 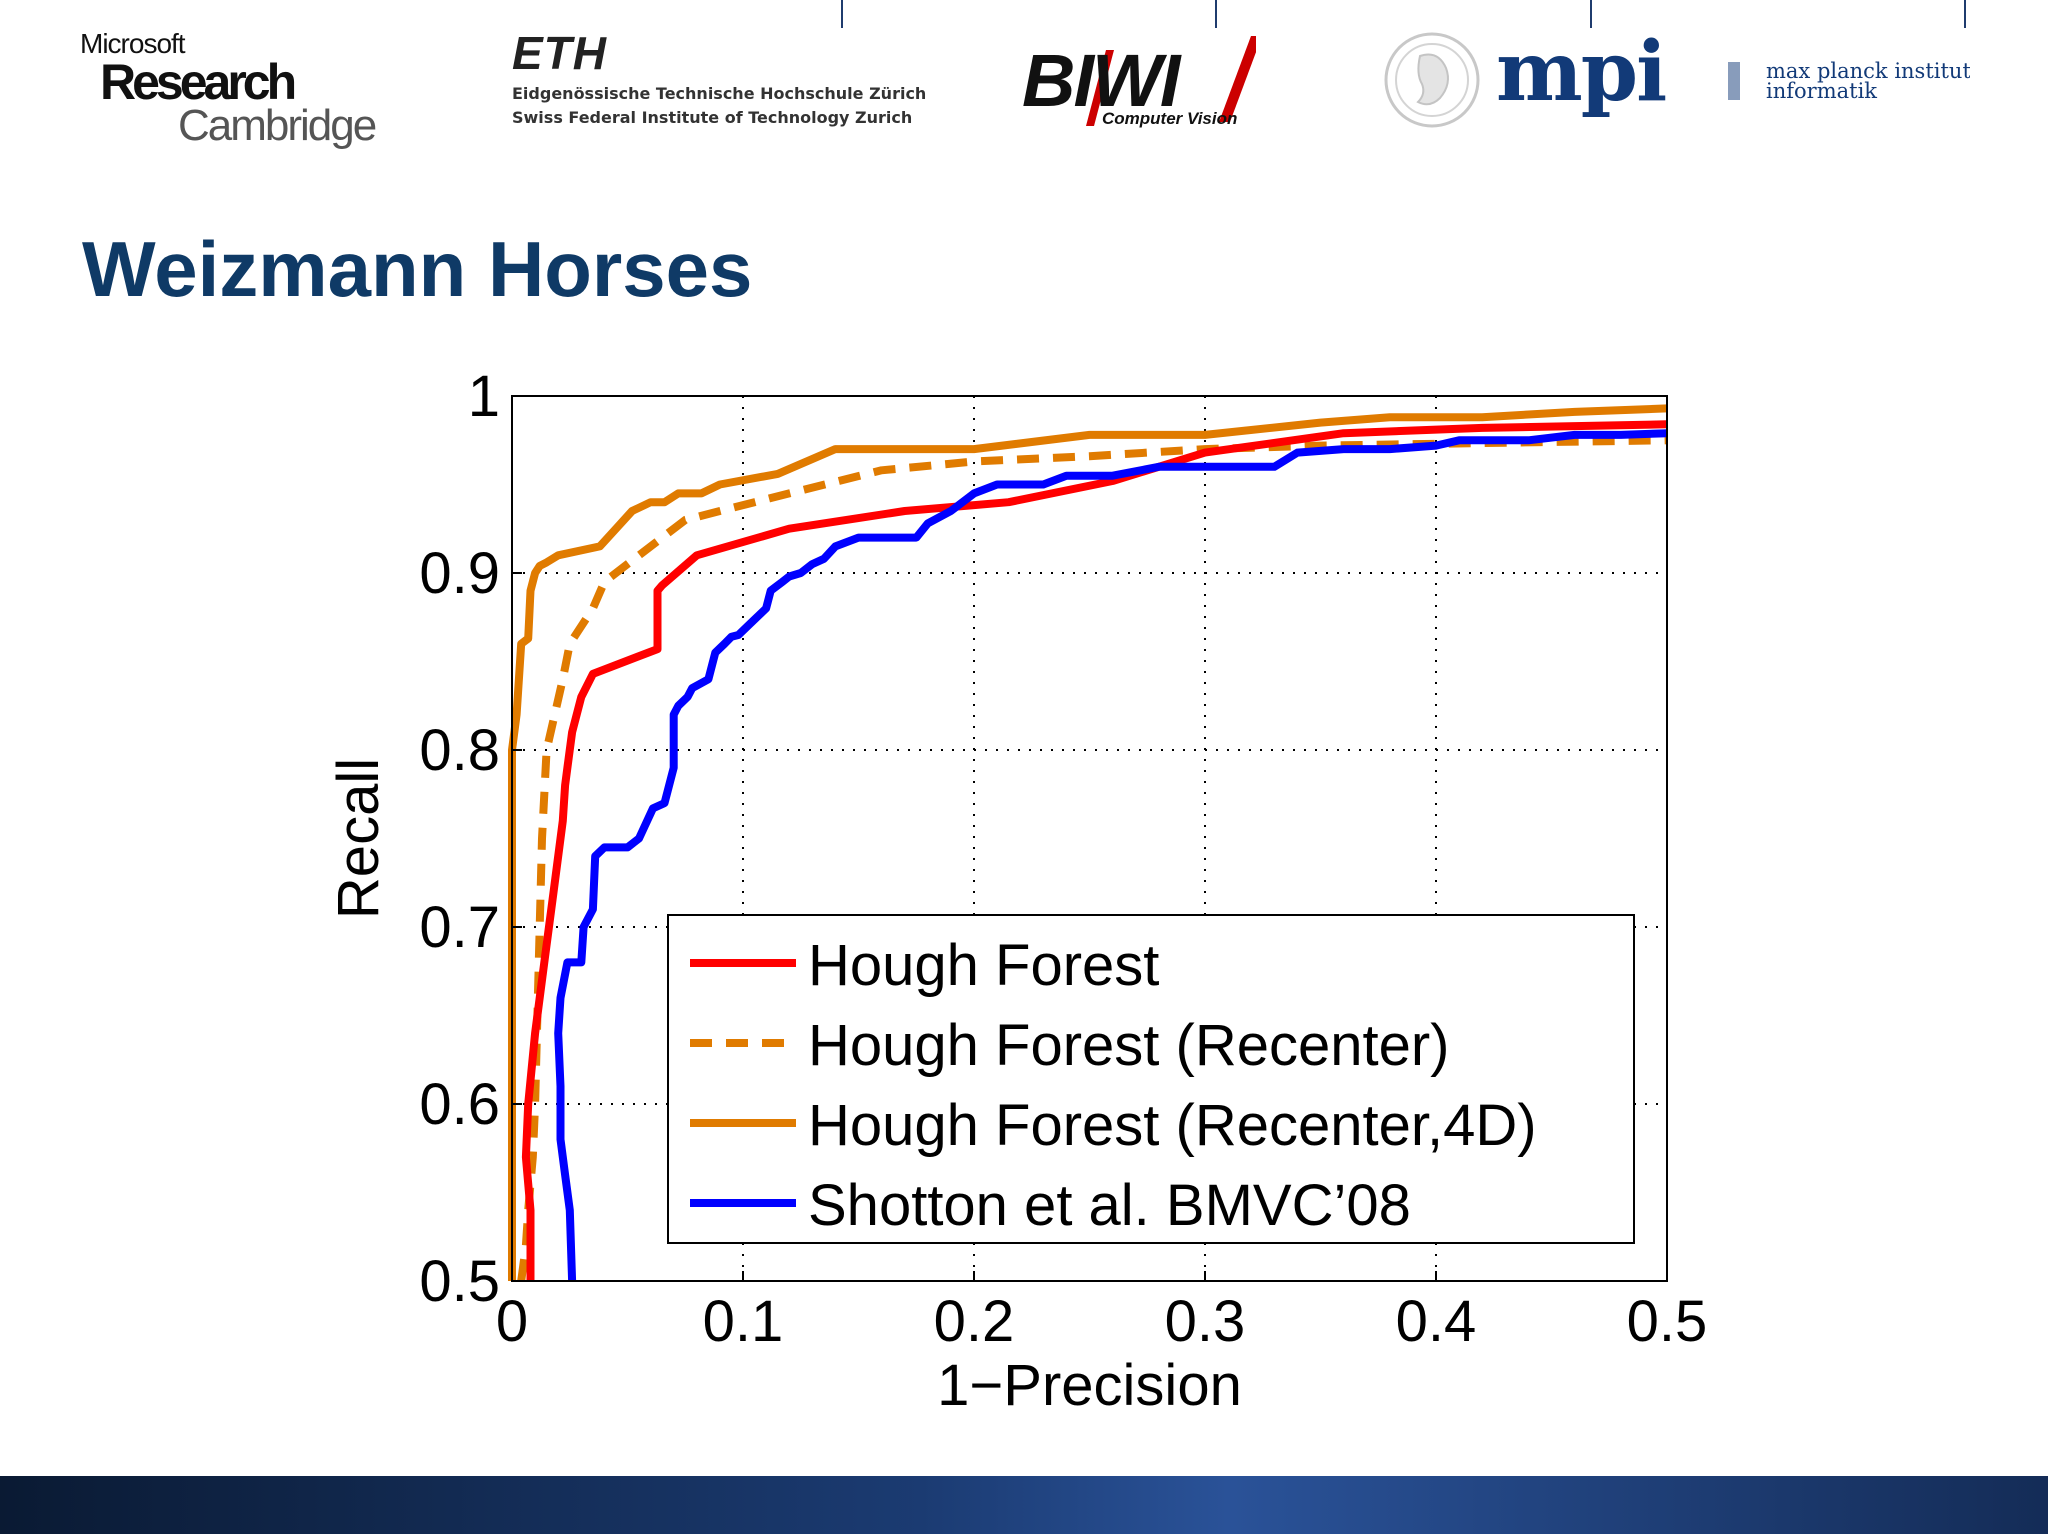 What do you see at coordinates (1109, 1205) in the screenshot?
I see `legend-label: Shotton et al. BMVC’08` at bounding box center [1109, 1205].